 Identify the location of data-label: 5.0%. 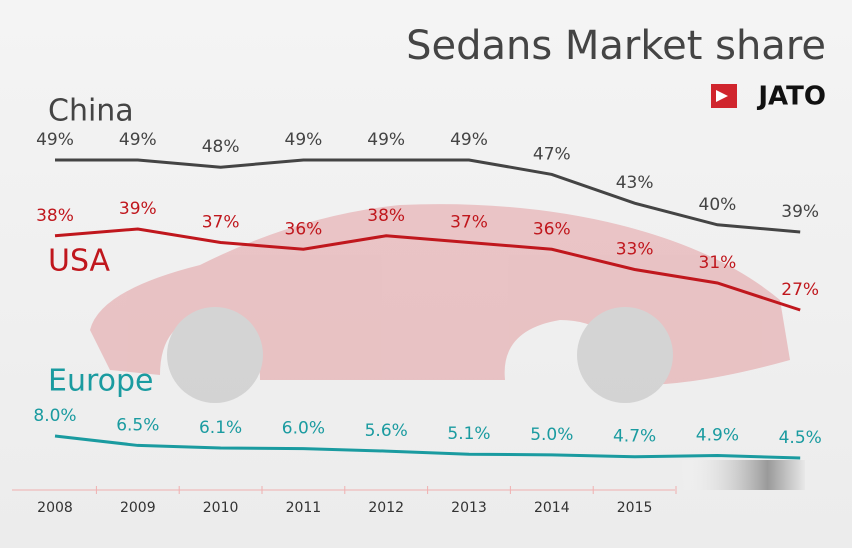
(551, 435).